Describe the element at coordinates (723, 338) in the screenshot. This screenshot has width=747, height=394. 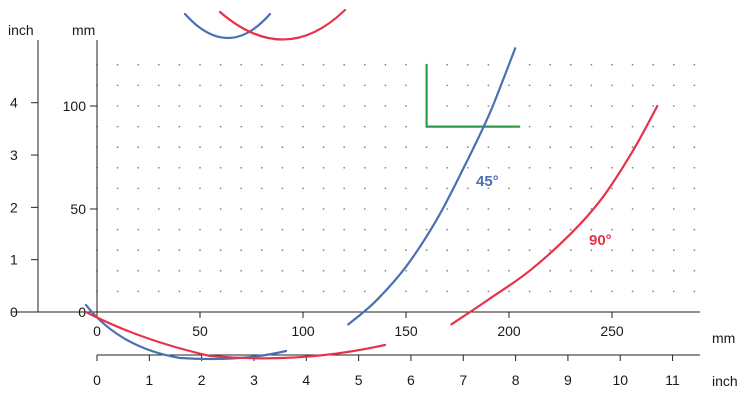
I see `x-mm-unit: mm` at that location.